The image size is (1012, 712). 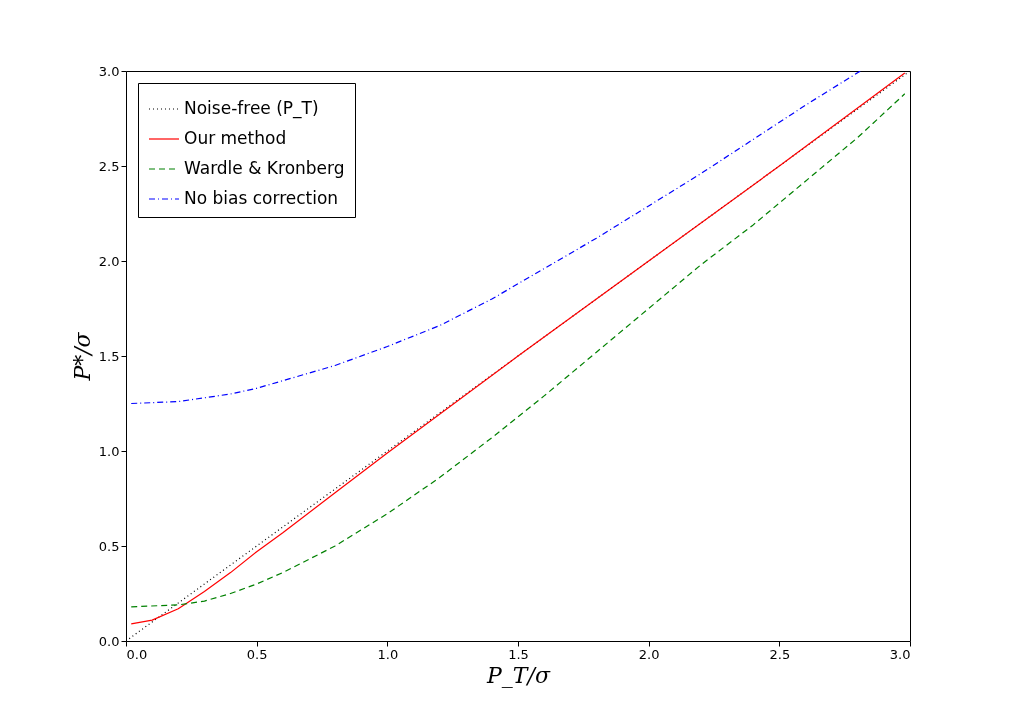 I want to click on y-tick-label: 2.0, so click(x=109, y=261).